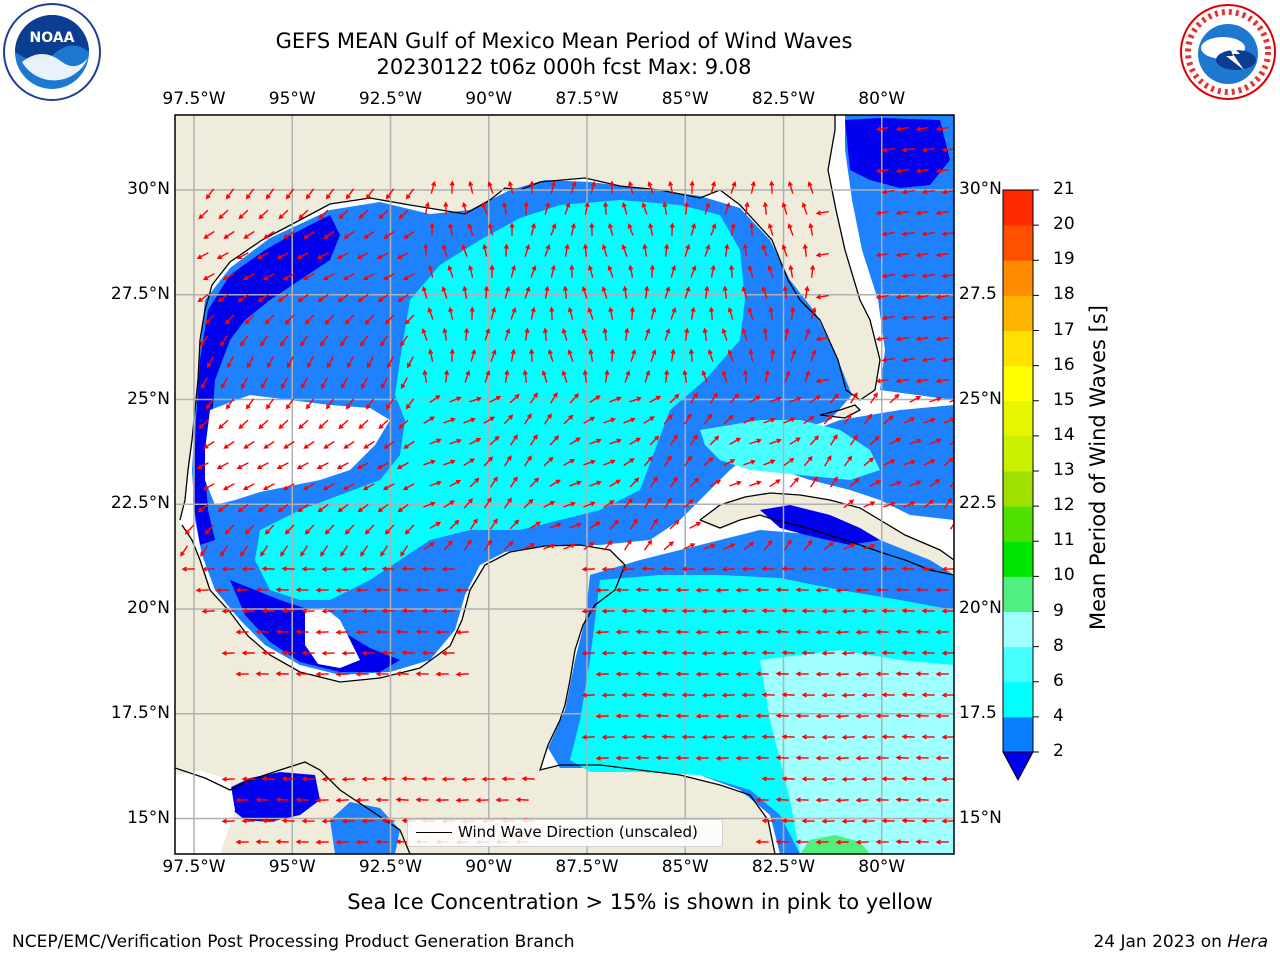 The width and height of the screenshot is (1280, 960). Describe the element at coordinates (292, 867) in the screenshot. I see `lon-tick-label-bottom: 95°W` at that location.